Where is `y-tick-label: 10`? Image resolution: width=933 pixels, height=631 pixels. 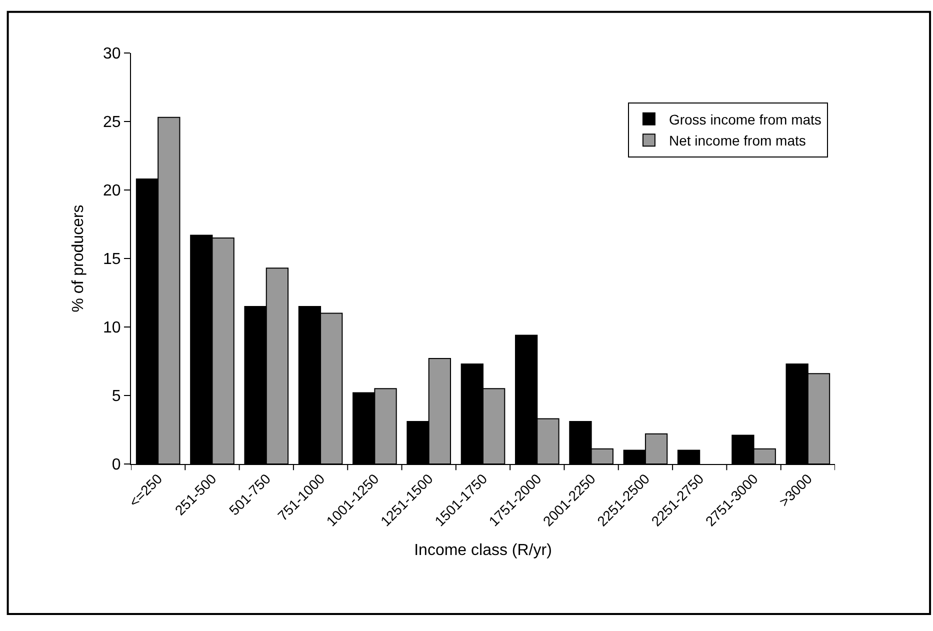
y-tick-label: 10 is located at coordinates (112, 328).